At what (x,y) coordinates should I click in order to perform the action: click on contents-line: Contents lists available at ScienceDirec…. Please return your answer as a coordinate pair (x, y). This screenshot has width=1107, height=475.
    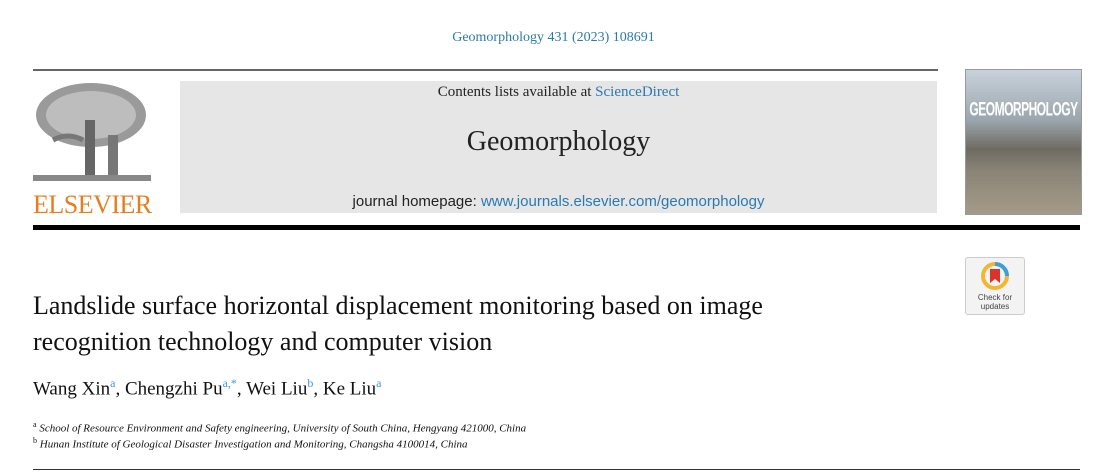
    Looking at the image, I should click on (558, 92).